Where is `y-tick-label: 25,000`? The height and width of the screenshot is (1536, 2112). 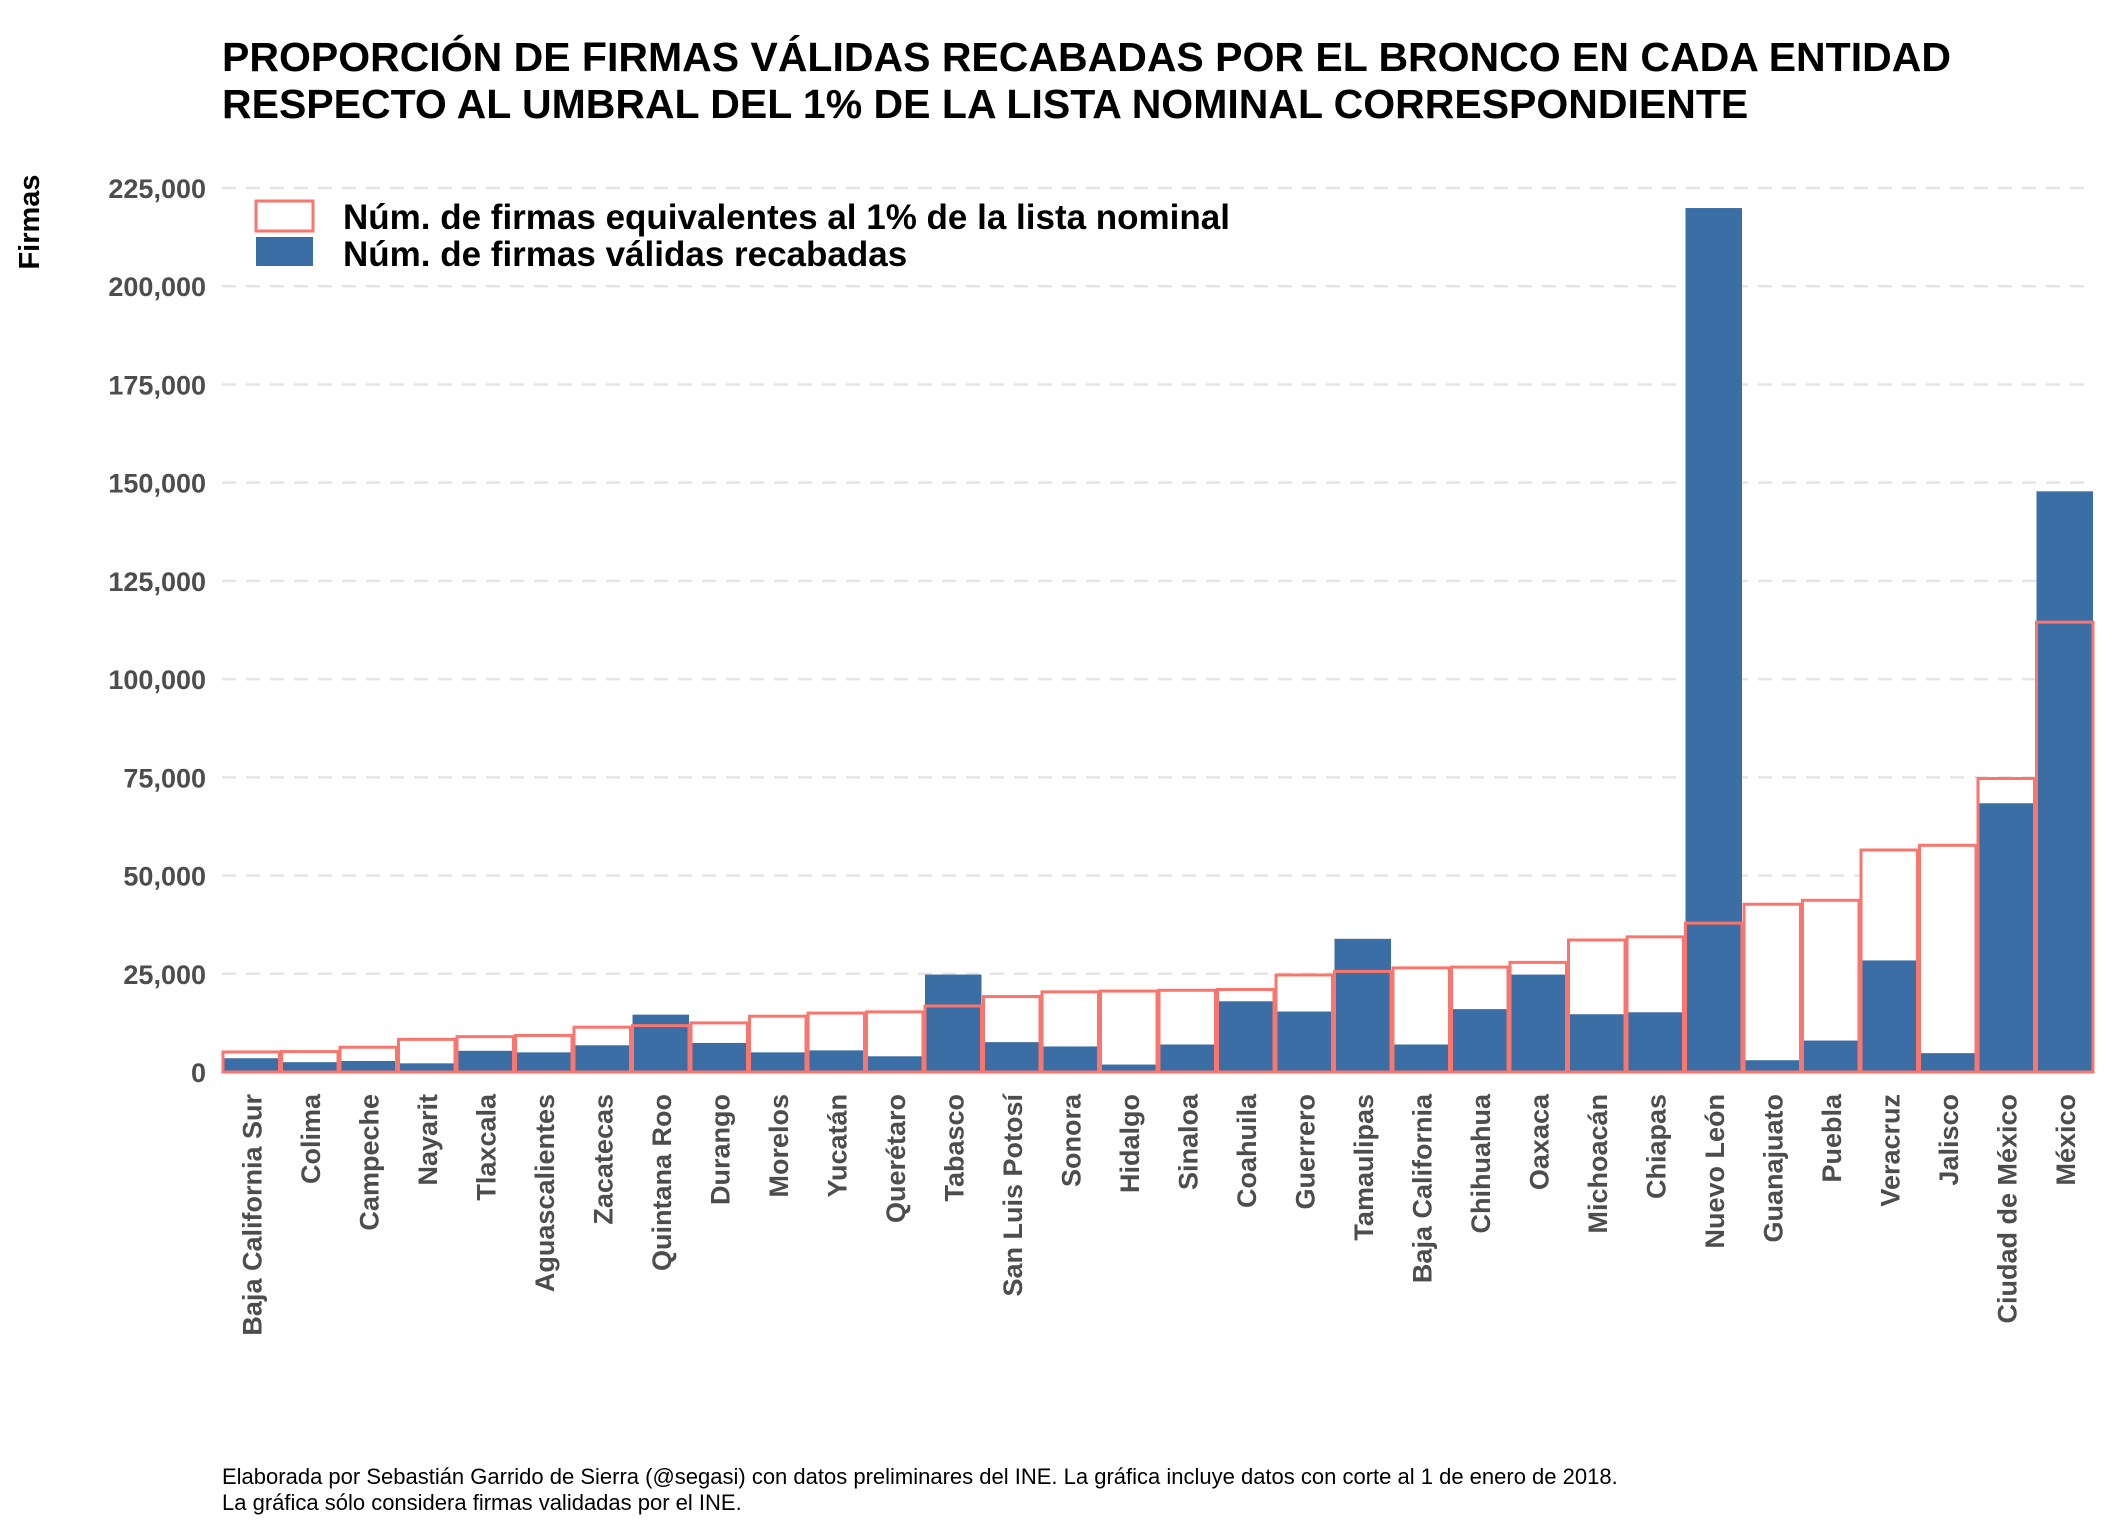 y-tick-label: 25,000 is located at coordinates (164, 975).